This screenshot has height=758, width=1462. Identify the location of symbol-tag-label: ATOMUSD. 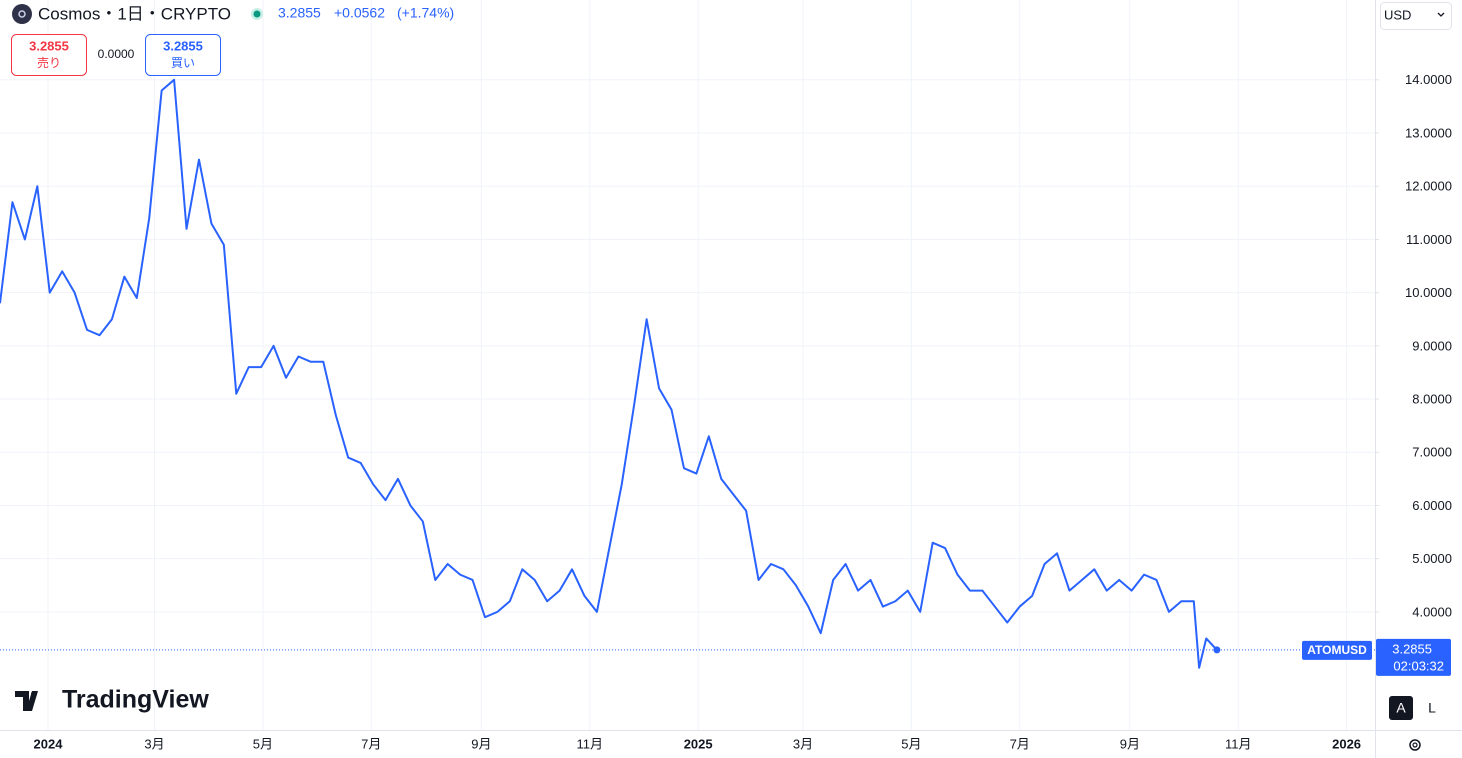
(1337, 650).